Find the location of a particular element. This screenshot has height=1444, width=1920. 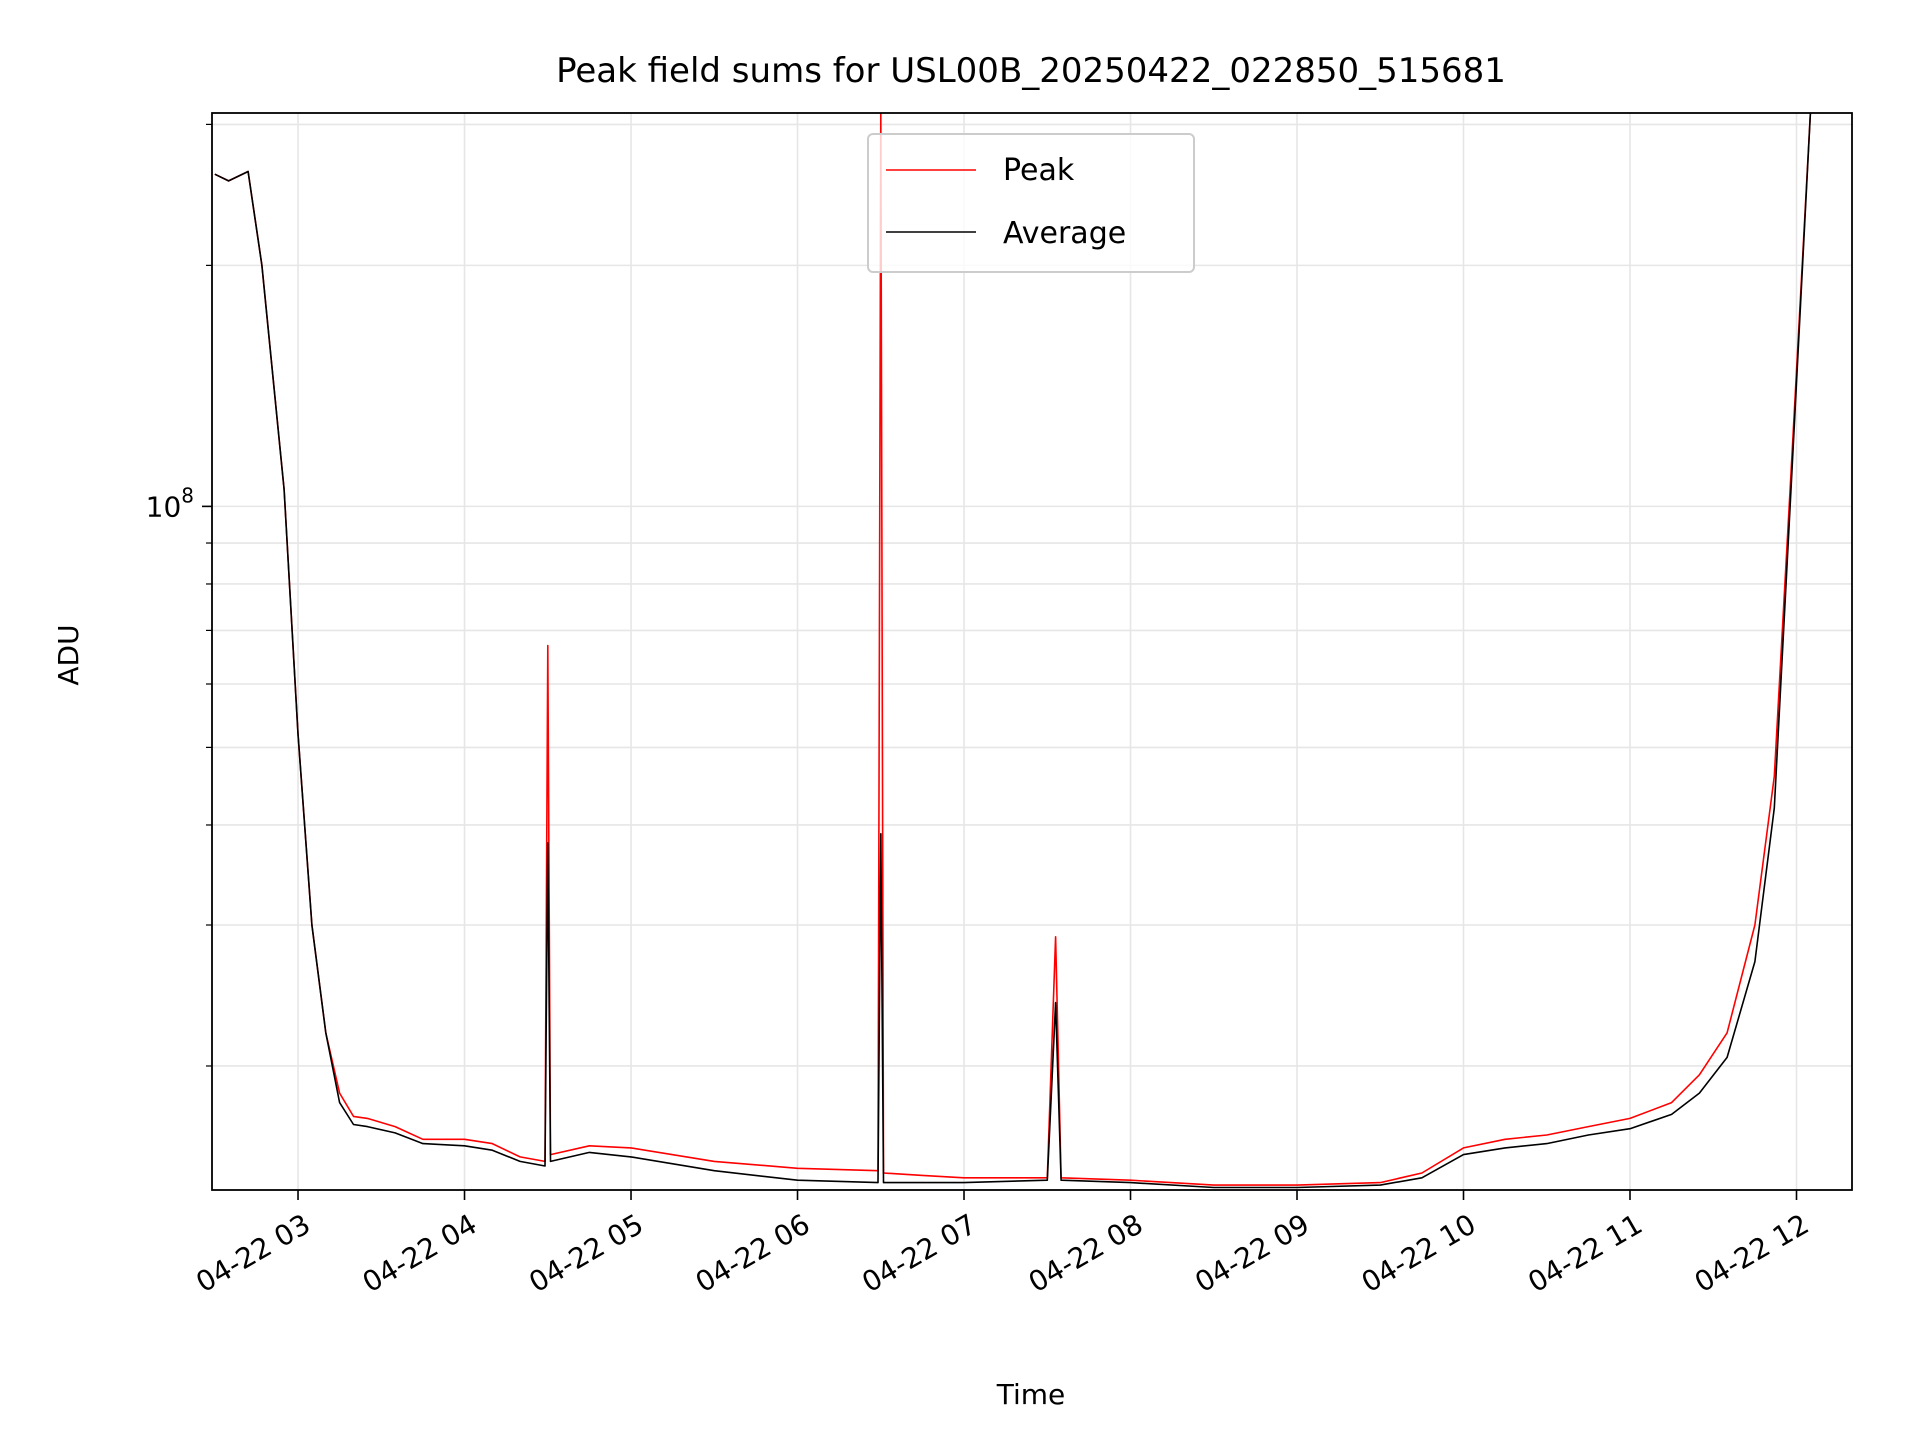

legend: Peak Average is located at coordinates (1031, 203).